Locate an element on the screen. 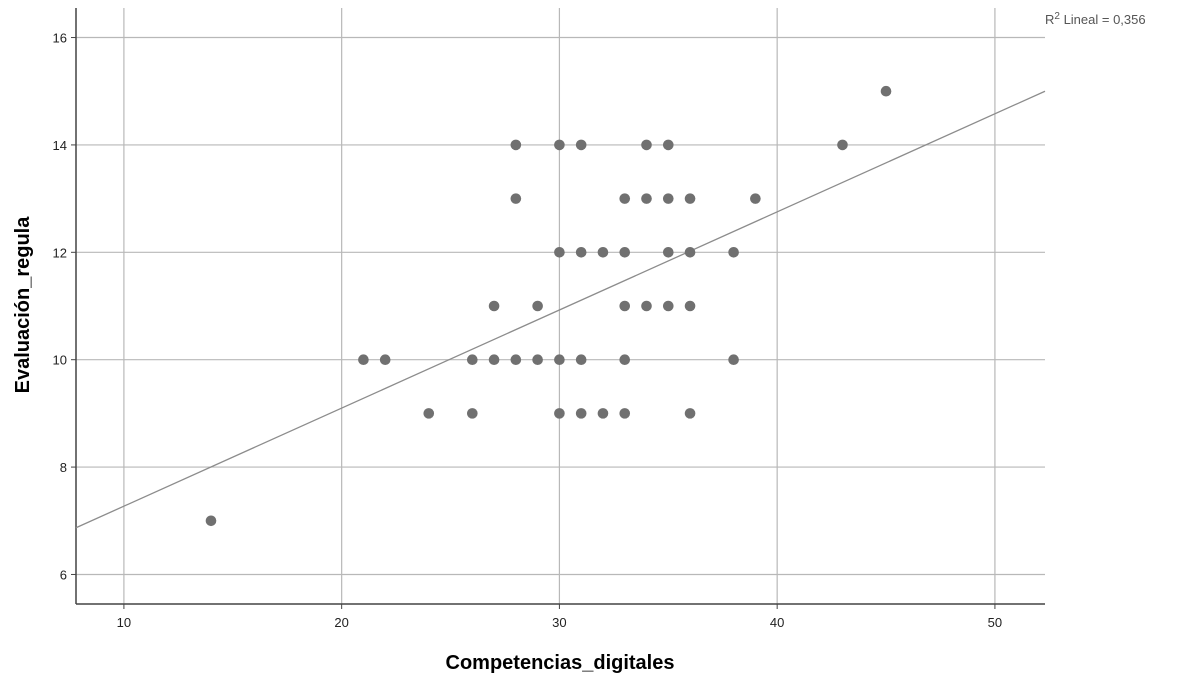  x-tick-label: 40 is located at coordinates (777, 622).